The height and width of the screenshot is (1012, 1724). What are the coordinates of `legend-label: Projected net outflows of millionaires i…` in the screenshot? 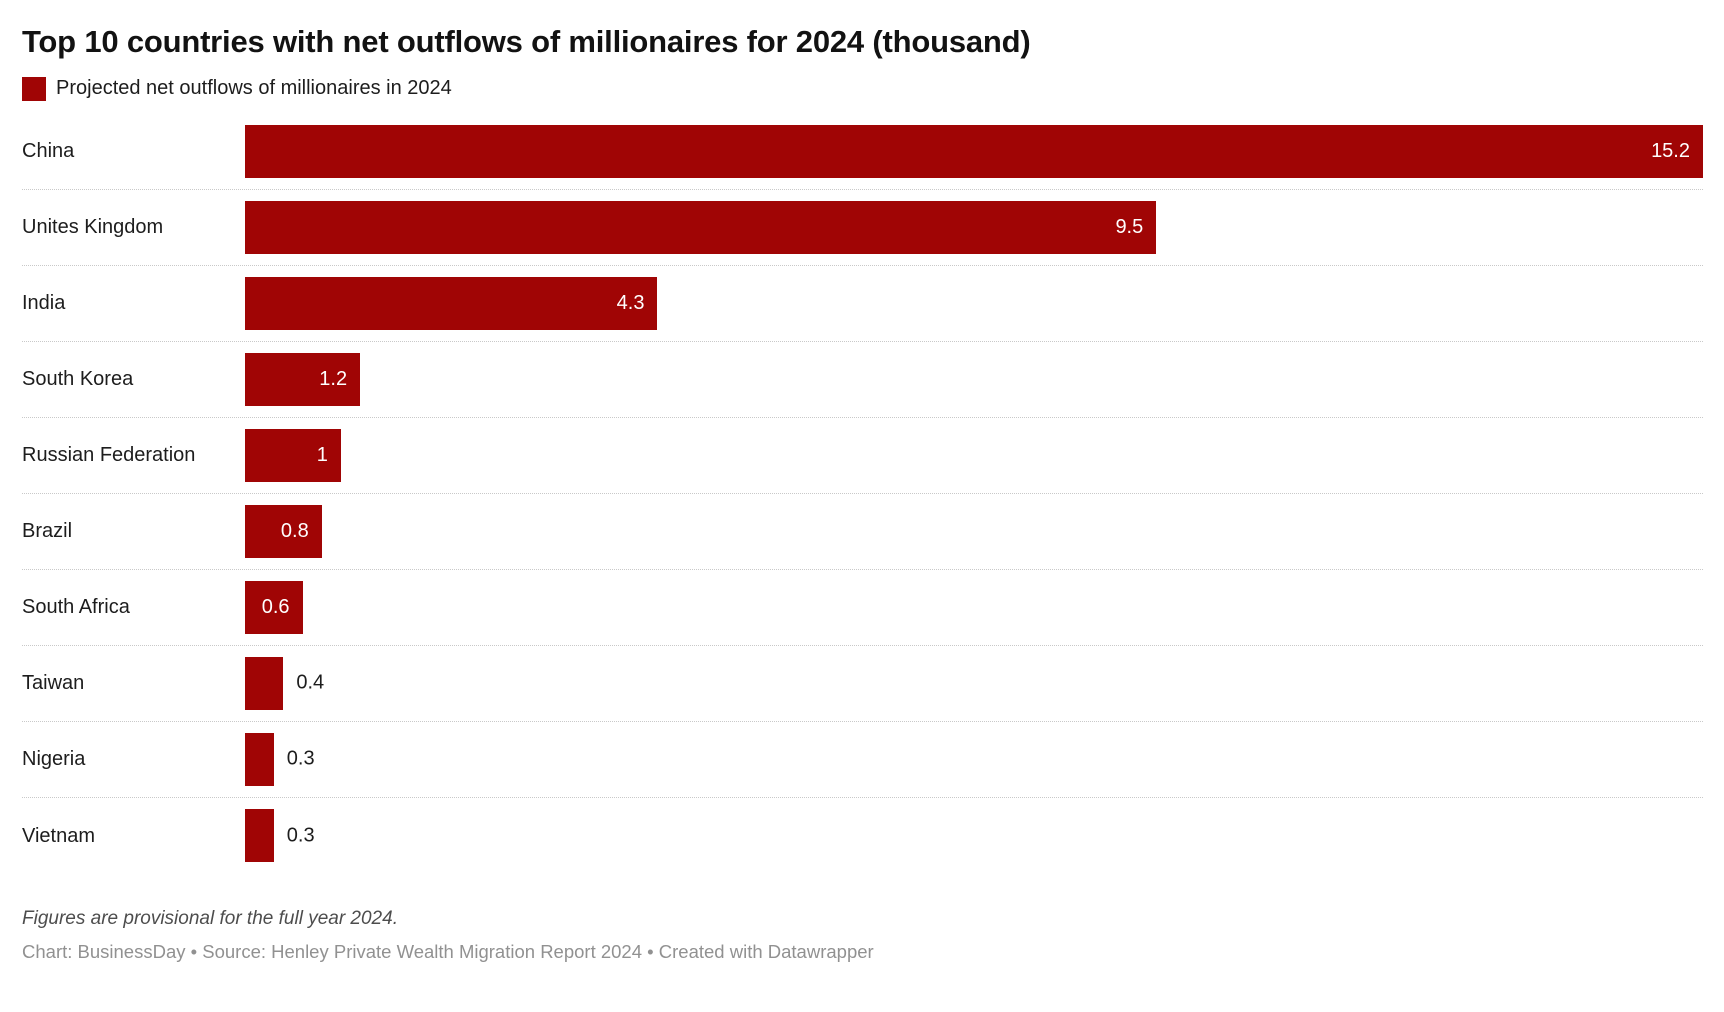 It's located at (254, 88).